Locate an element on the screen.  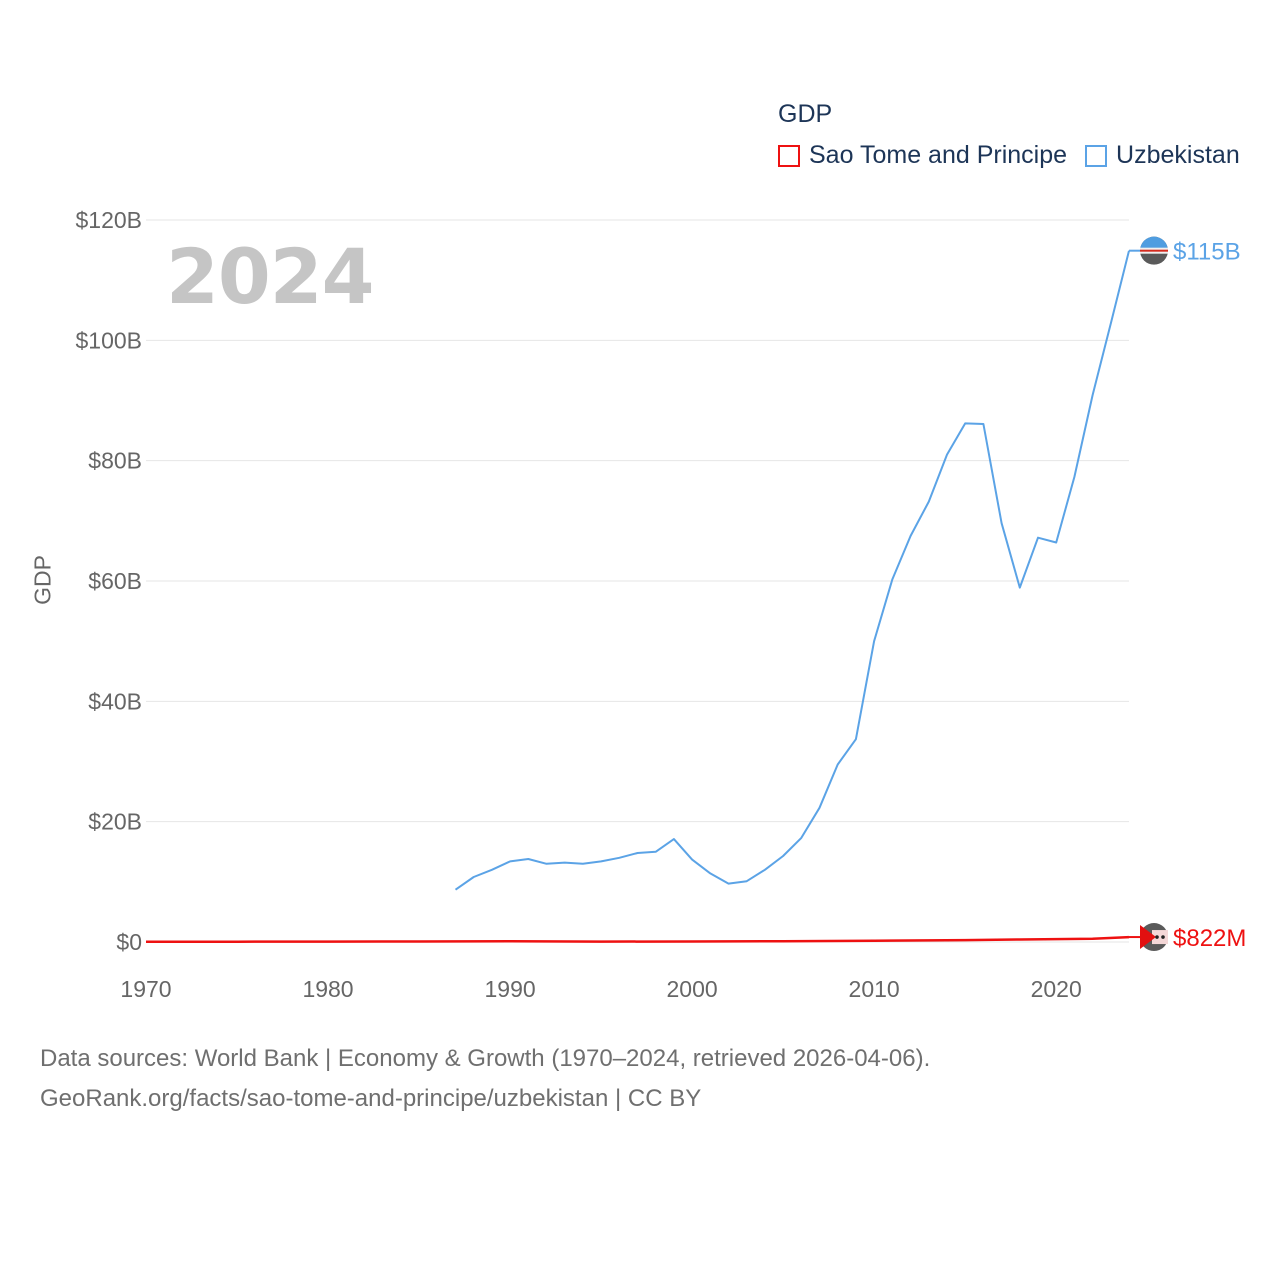
end-value-label-uzbekistan: $115B is located at coordinates (1207, 252).